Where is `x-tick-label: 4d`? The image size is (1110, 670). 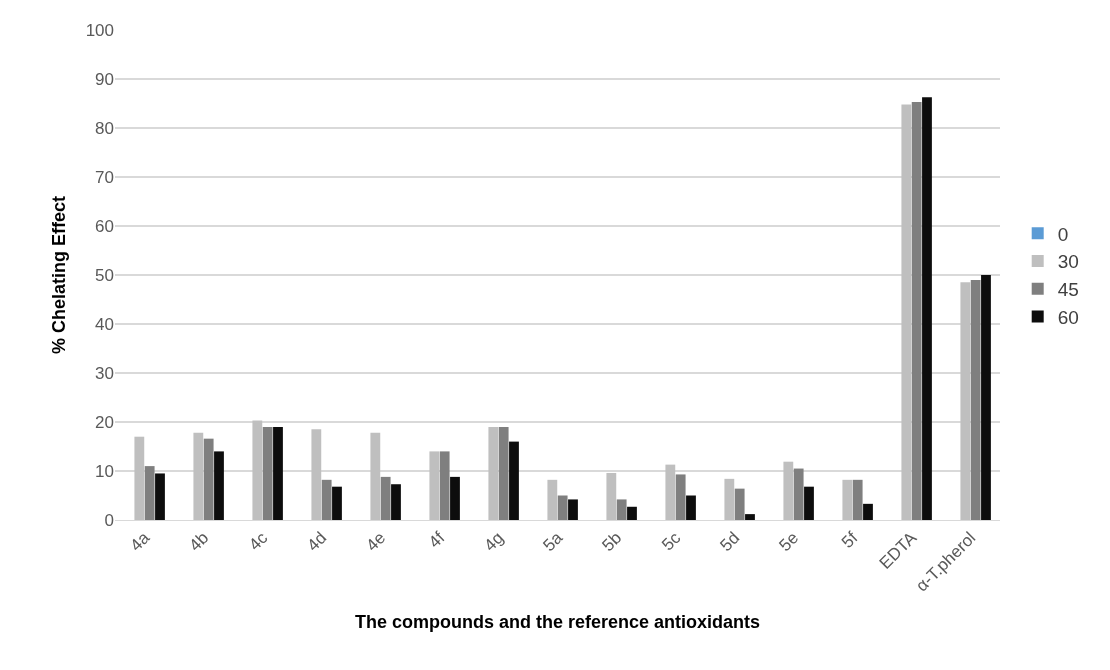 x-tick-label: 4d is located at coordinates (317, 542).